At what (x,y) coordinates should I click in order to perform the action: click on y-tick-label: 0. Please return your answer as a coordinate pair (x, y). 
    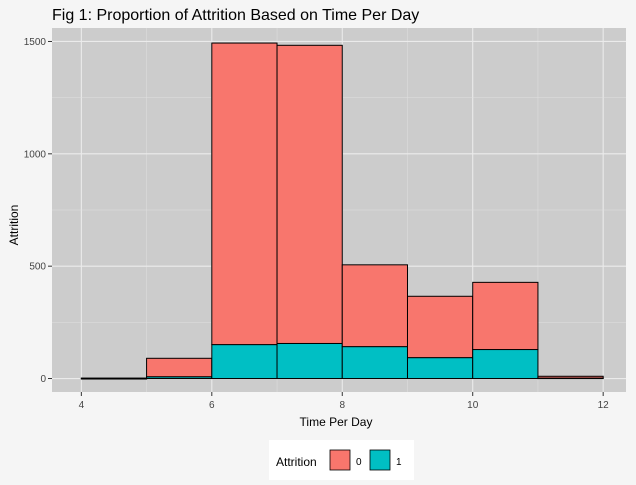
    Looking at the image, I should click on (43, 379).